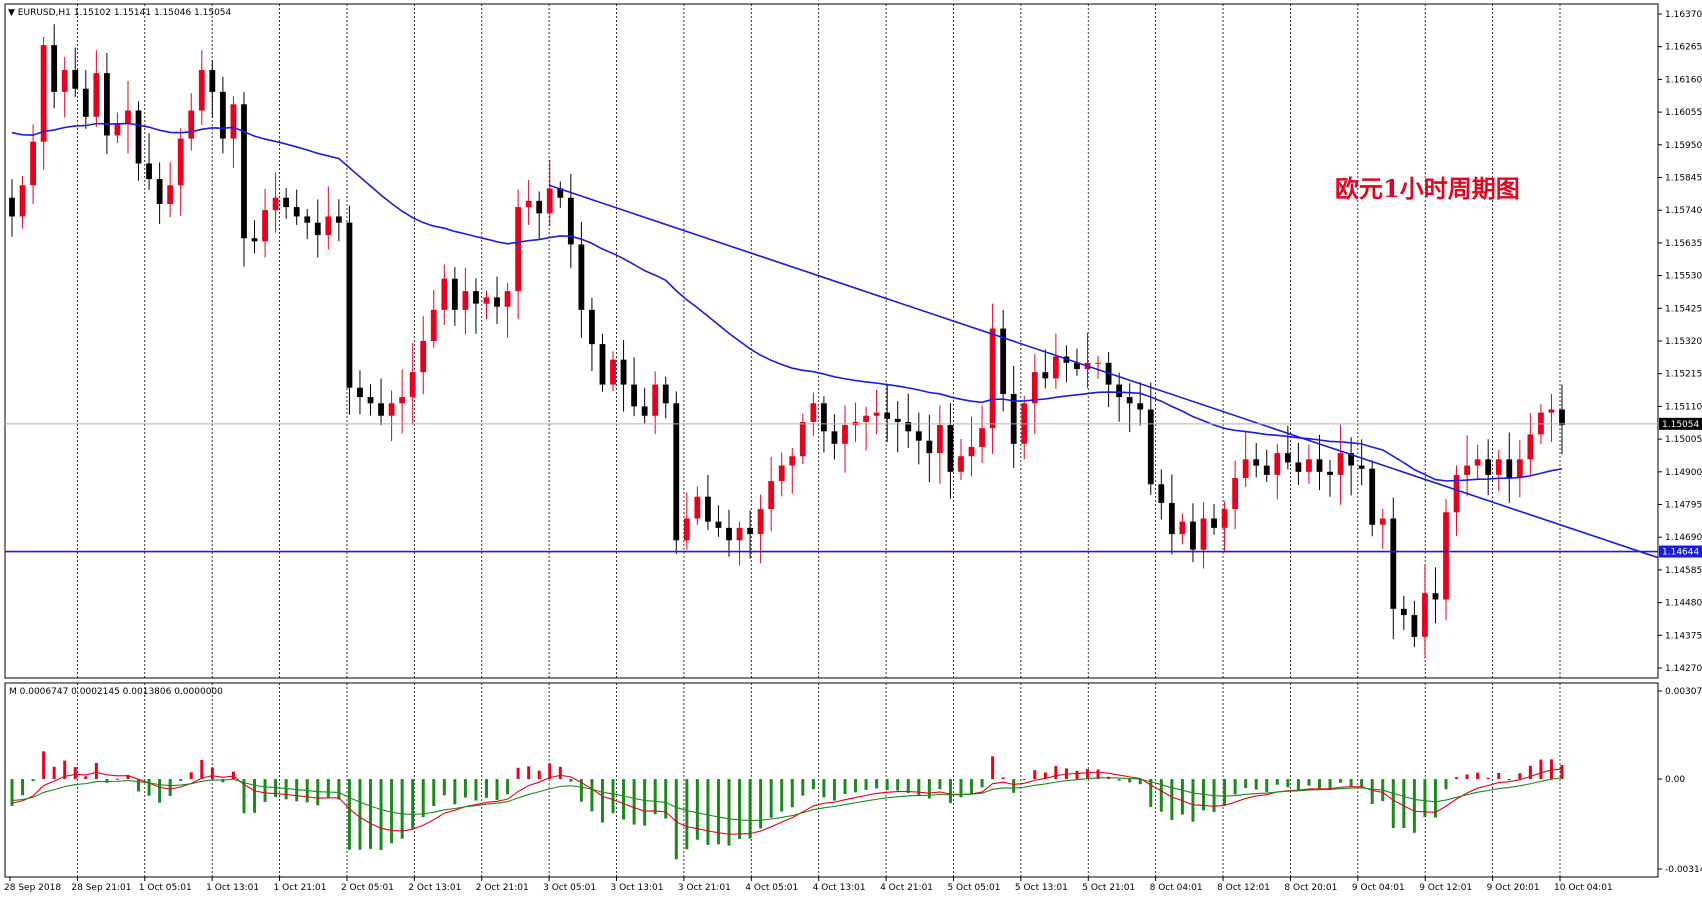 This screenshot has height=900, width=1702. I want to click on price-tick-label: 1.15425, so click(1683, 309).